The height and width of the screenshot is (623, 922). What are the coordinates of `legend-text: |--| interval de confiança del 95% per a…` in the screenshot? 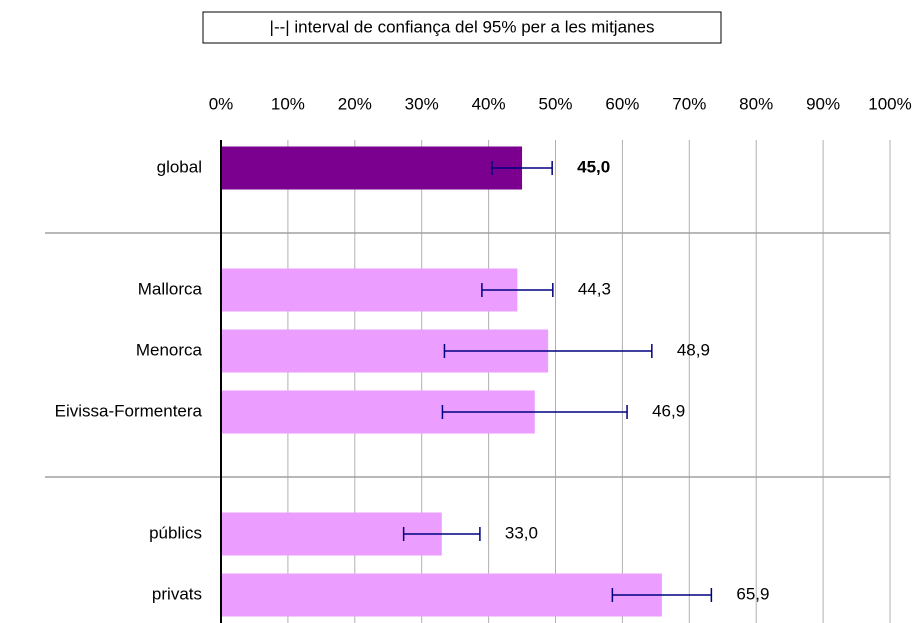 It's located at (462, 26).